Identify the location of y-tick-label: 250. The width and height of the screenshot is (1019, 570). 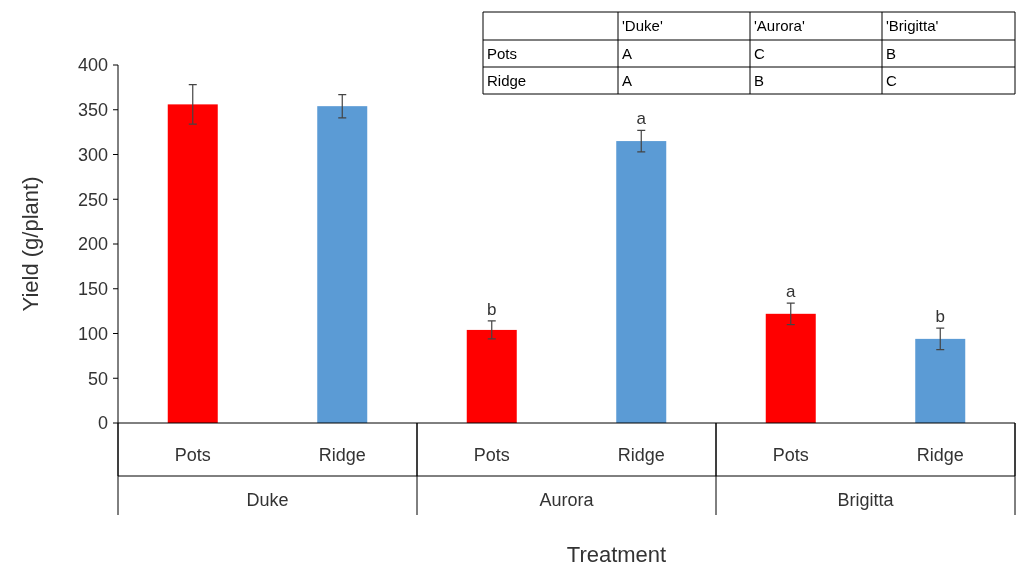
(92, 199).